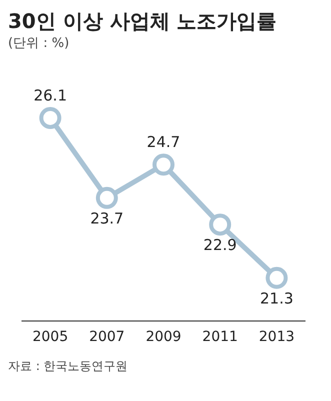  Describe the element at coordinates (220, 245) in the screenshot. I see `data-label: 22.9` at that location.